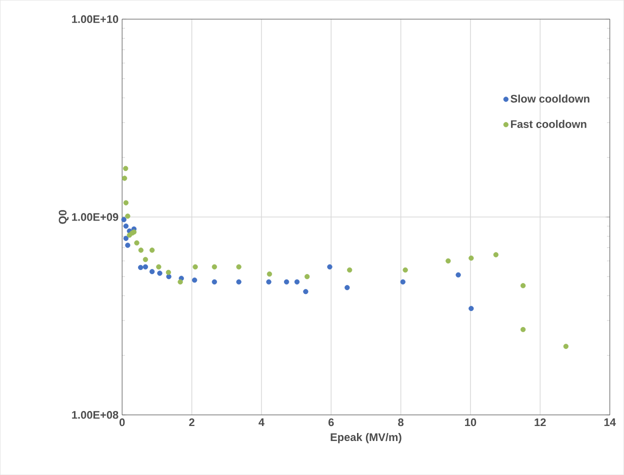 The width and height of the screenshot is (624, 475). What do you see at coordinates (261, 422) in the screenshot?
I see `x-tick-label: 4` at bounding box center [261, 422].